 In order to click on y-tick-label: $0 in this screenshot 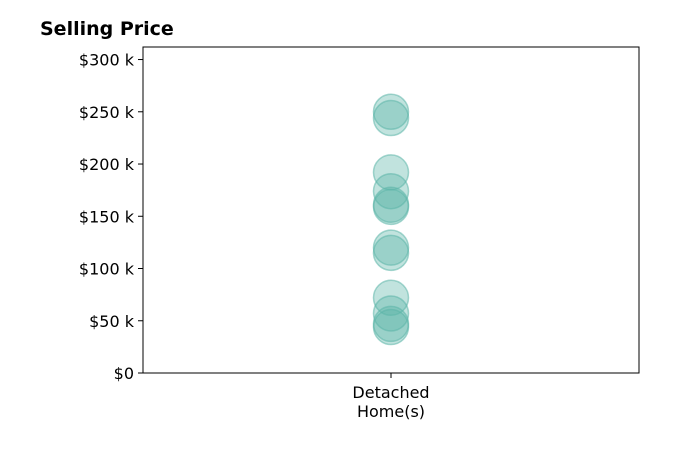, I will do `click(124, 373)`.